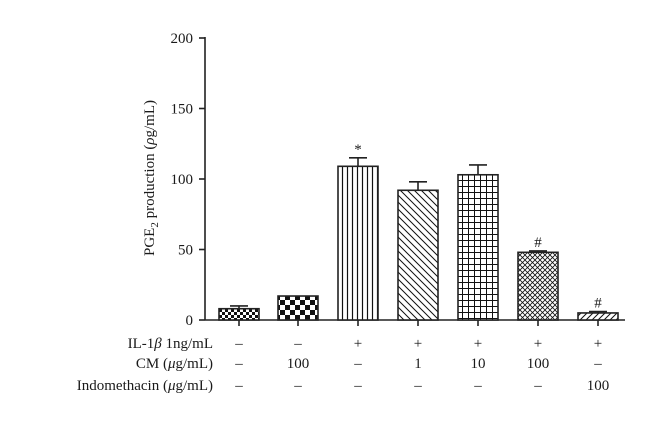 This screenshot has height=432, width=660. I want to click on y-tick-label: 50, so click(185, 251).